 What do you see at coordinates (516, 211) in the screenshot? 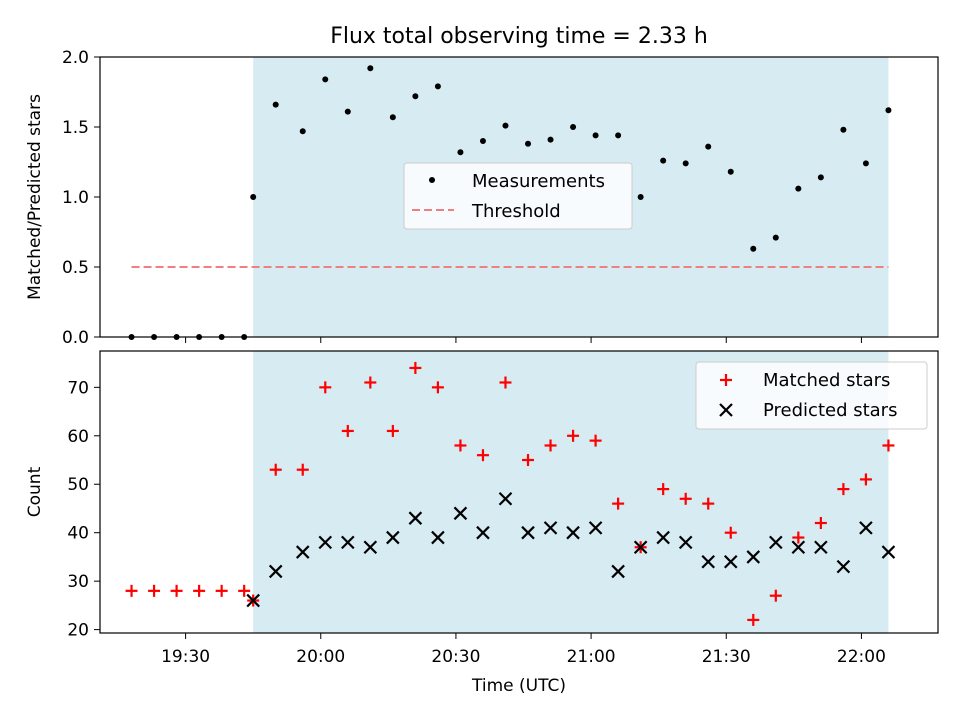
I see `legend-label-threshold: Threshold` at bounding box center [516, 211].